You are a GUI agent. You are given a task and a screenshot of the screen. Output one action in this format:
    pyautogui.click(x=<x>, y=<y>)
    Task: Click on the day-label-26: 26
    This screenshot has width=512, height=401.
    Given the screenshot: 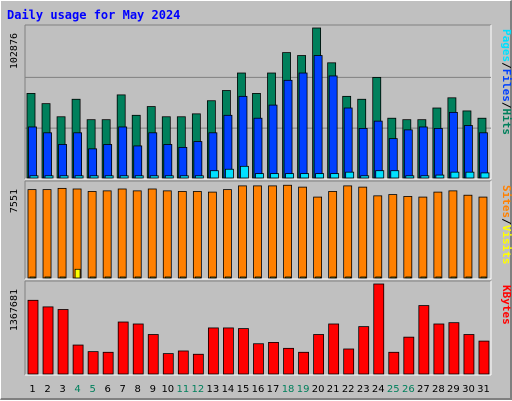 What is the action you would take?
    pyautogui.click(x=408, y=389)
    